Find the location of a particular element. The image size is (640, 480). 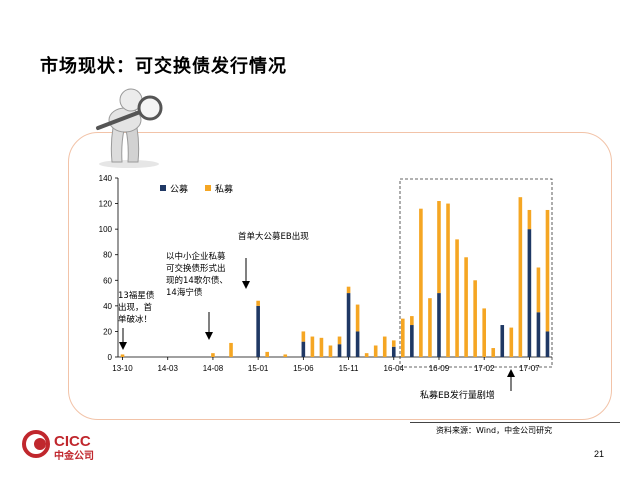

cicc-logo: CICC 中金公司 is located at coordinates (82, 447).